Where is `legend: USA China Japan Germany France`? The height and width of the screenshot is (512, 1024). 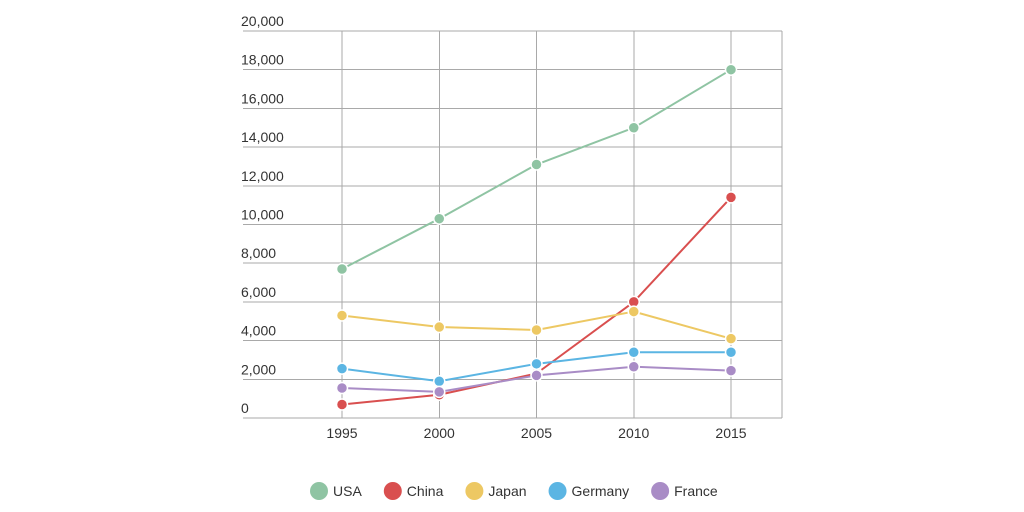
legend: USA China Japan Germany France is located at coordinates (514, 491).